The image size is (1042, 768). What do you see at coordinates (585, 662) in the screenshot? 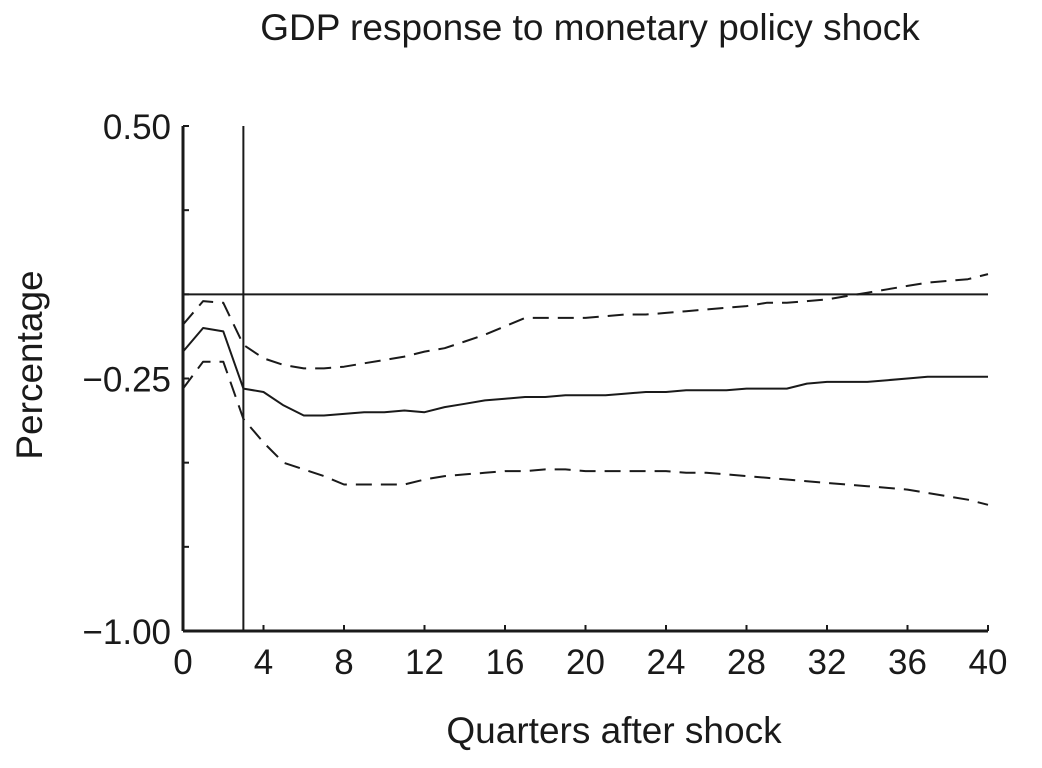
I see `x-tick-label: 20` at bounding box center [585, 662].